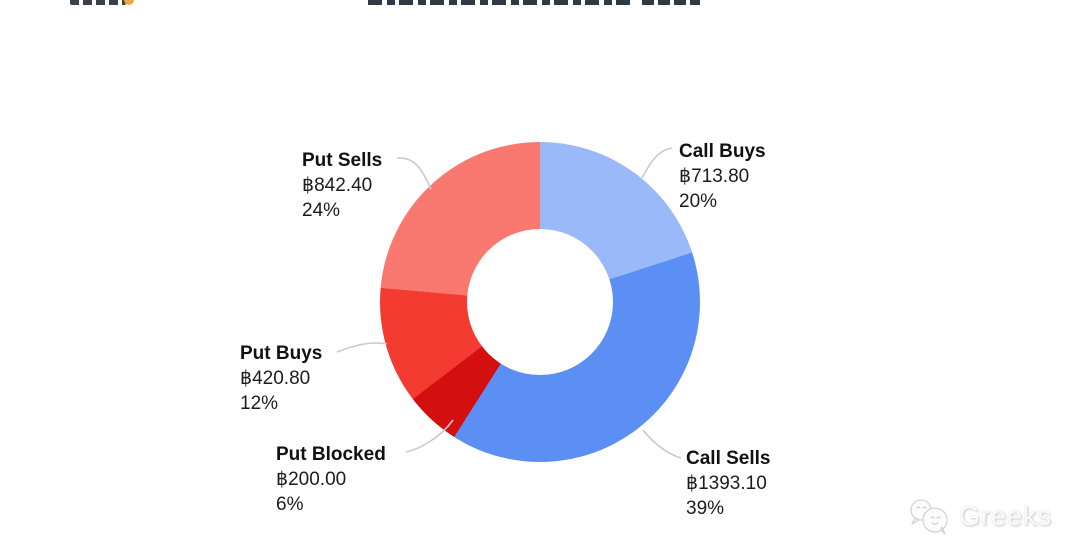  I want to click on callout-put-blocked: Put Blocked ฿200.00 6%, so click(331, 479).